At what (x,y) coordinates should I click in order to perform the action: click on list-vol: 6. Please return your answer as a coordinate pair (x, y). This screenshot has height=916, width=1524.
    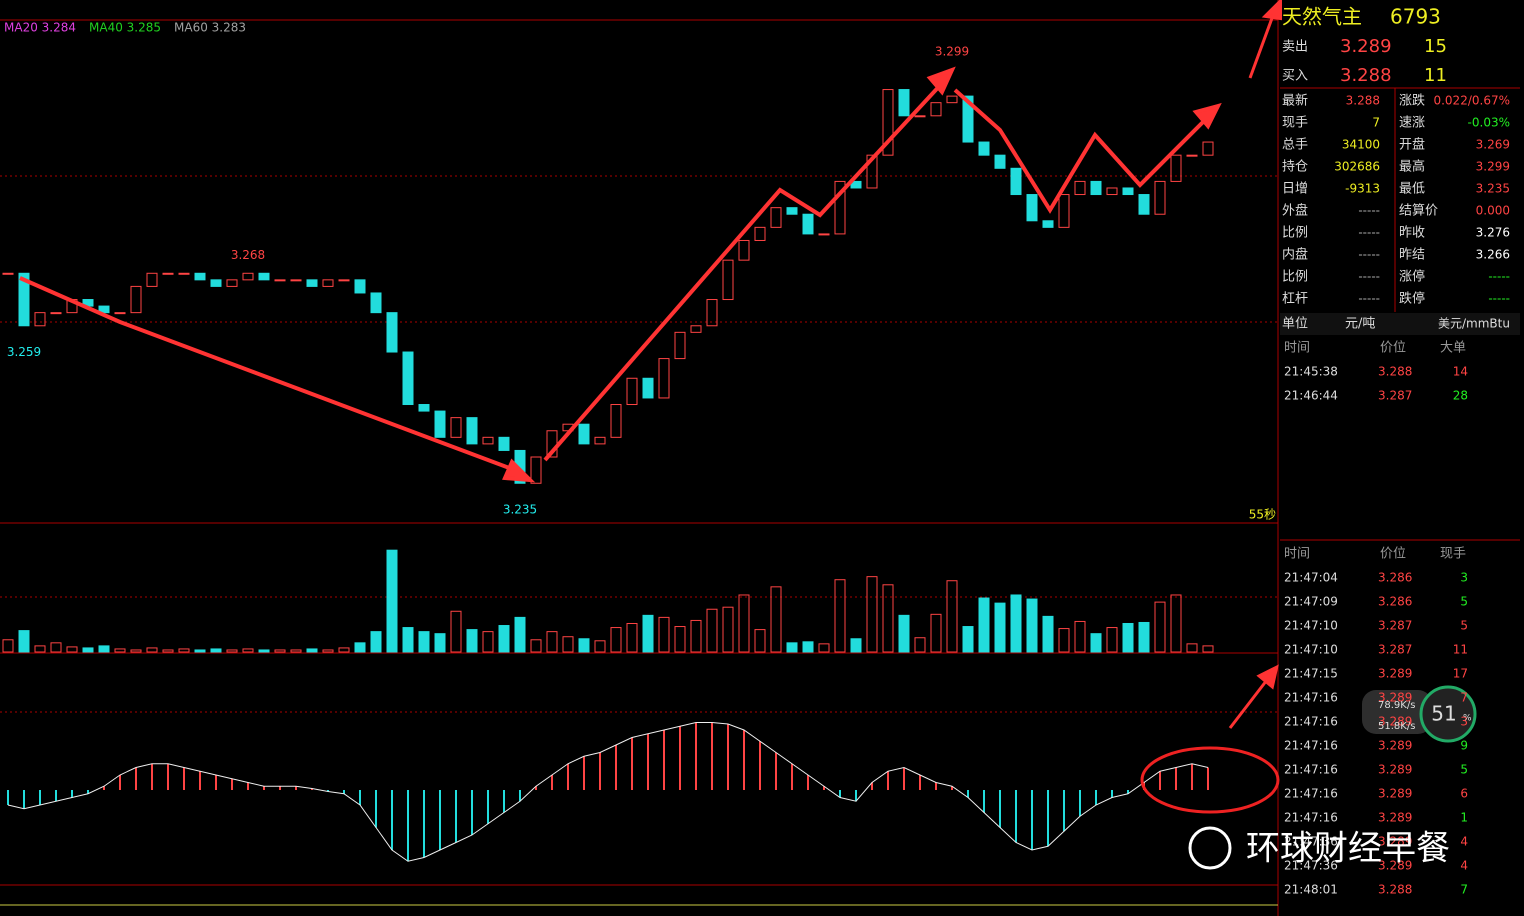
    Looking at the image, I should click on (1464, 794).